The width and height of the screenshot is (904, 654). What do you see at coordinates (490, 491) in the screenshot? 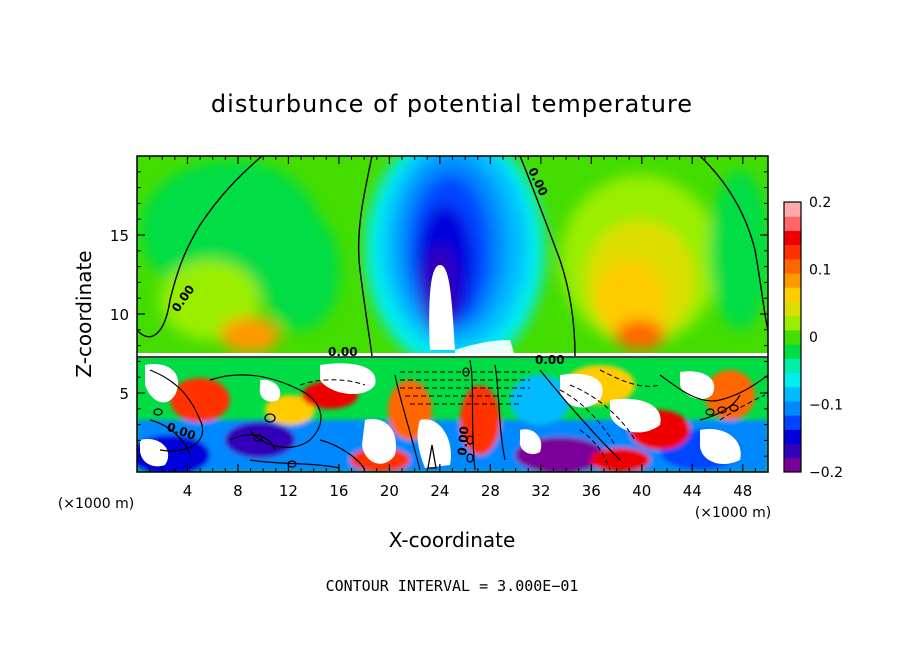
I see `x-tick-label: 28` at bounding box center [490, 491].